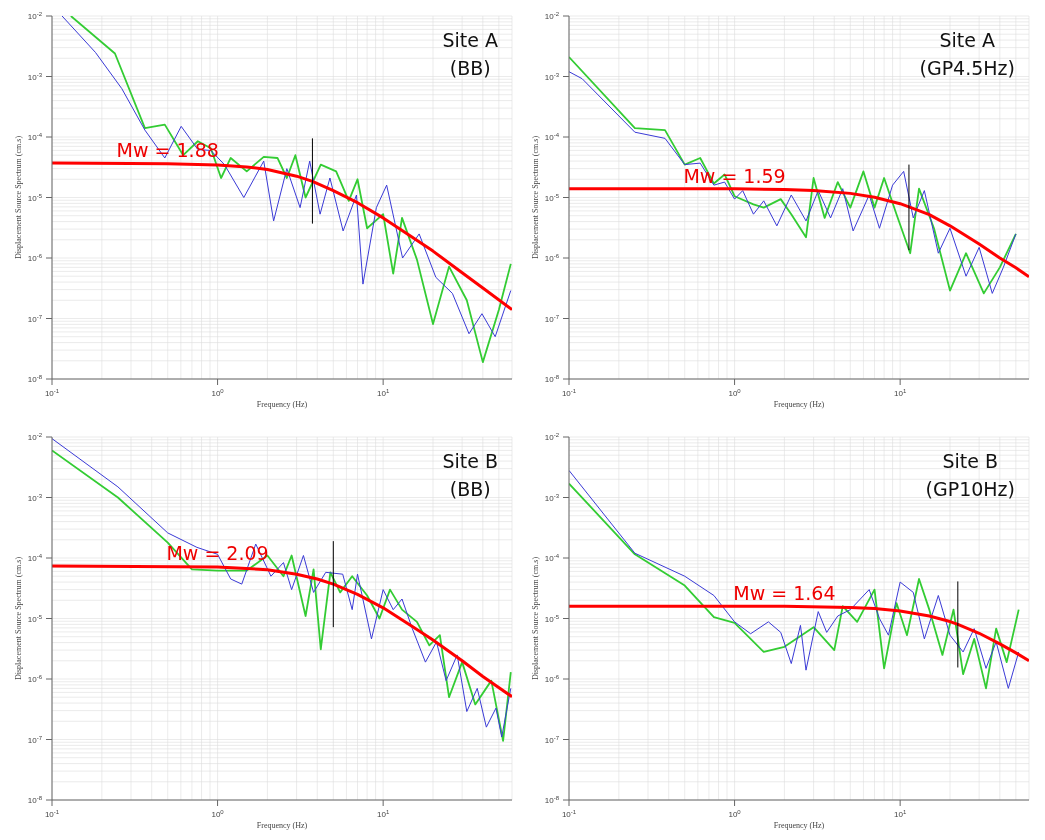 The height and width of the screenshot is (840, 1045). What do you see at coordinates (970, 489) in the screenshot?
I see `annotation: (GP10Hz)` at bounding box center [970, 489].